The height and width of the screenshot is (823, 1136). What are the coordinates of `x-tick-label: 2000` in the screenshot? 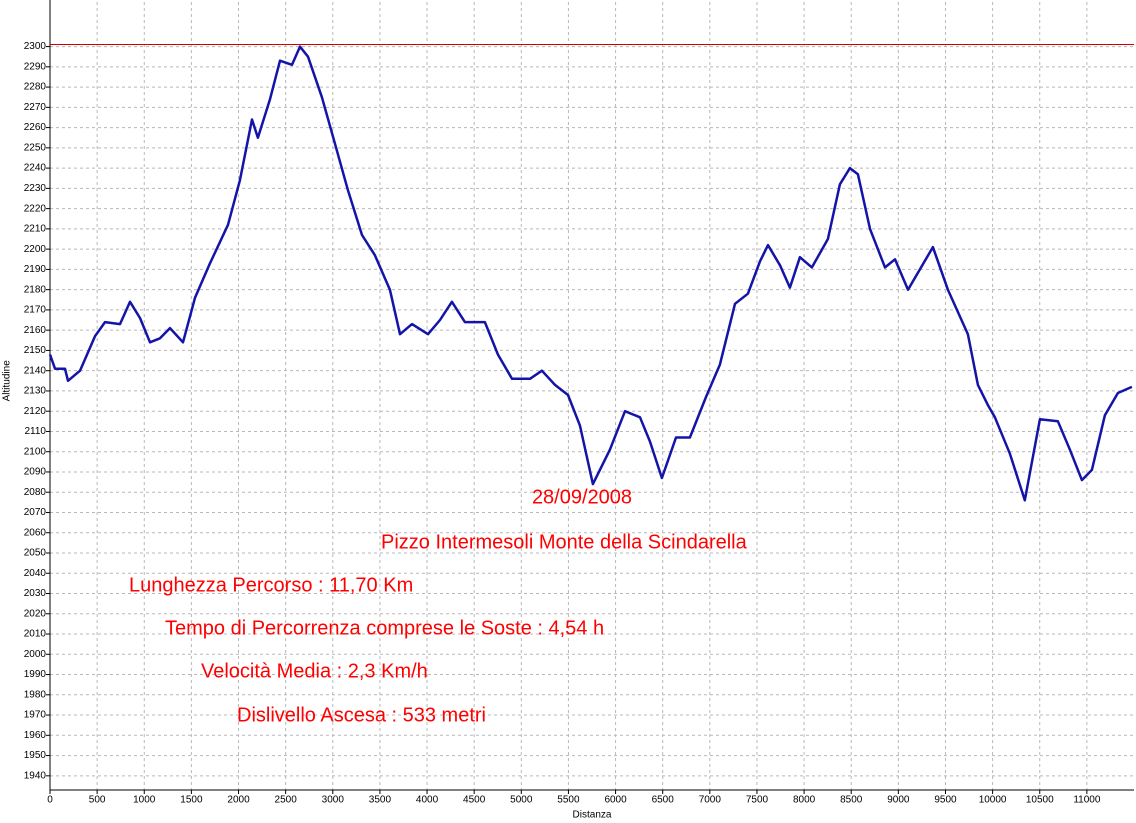 It's located at (238, 800).